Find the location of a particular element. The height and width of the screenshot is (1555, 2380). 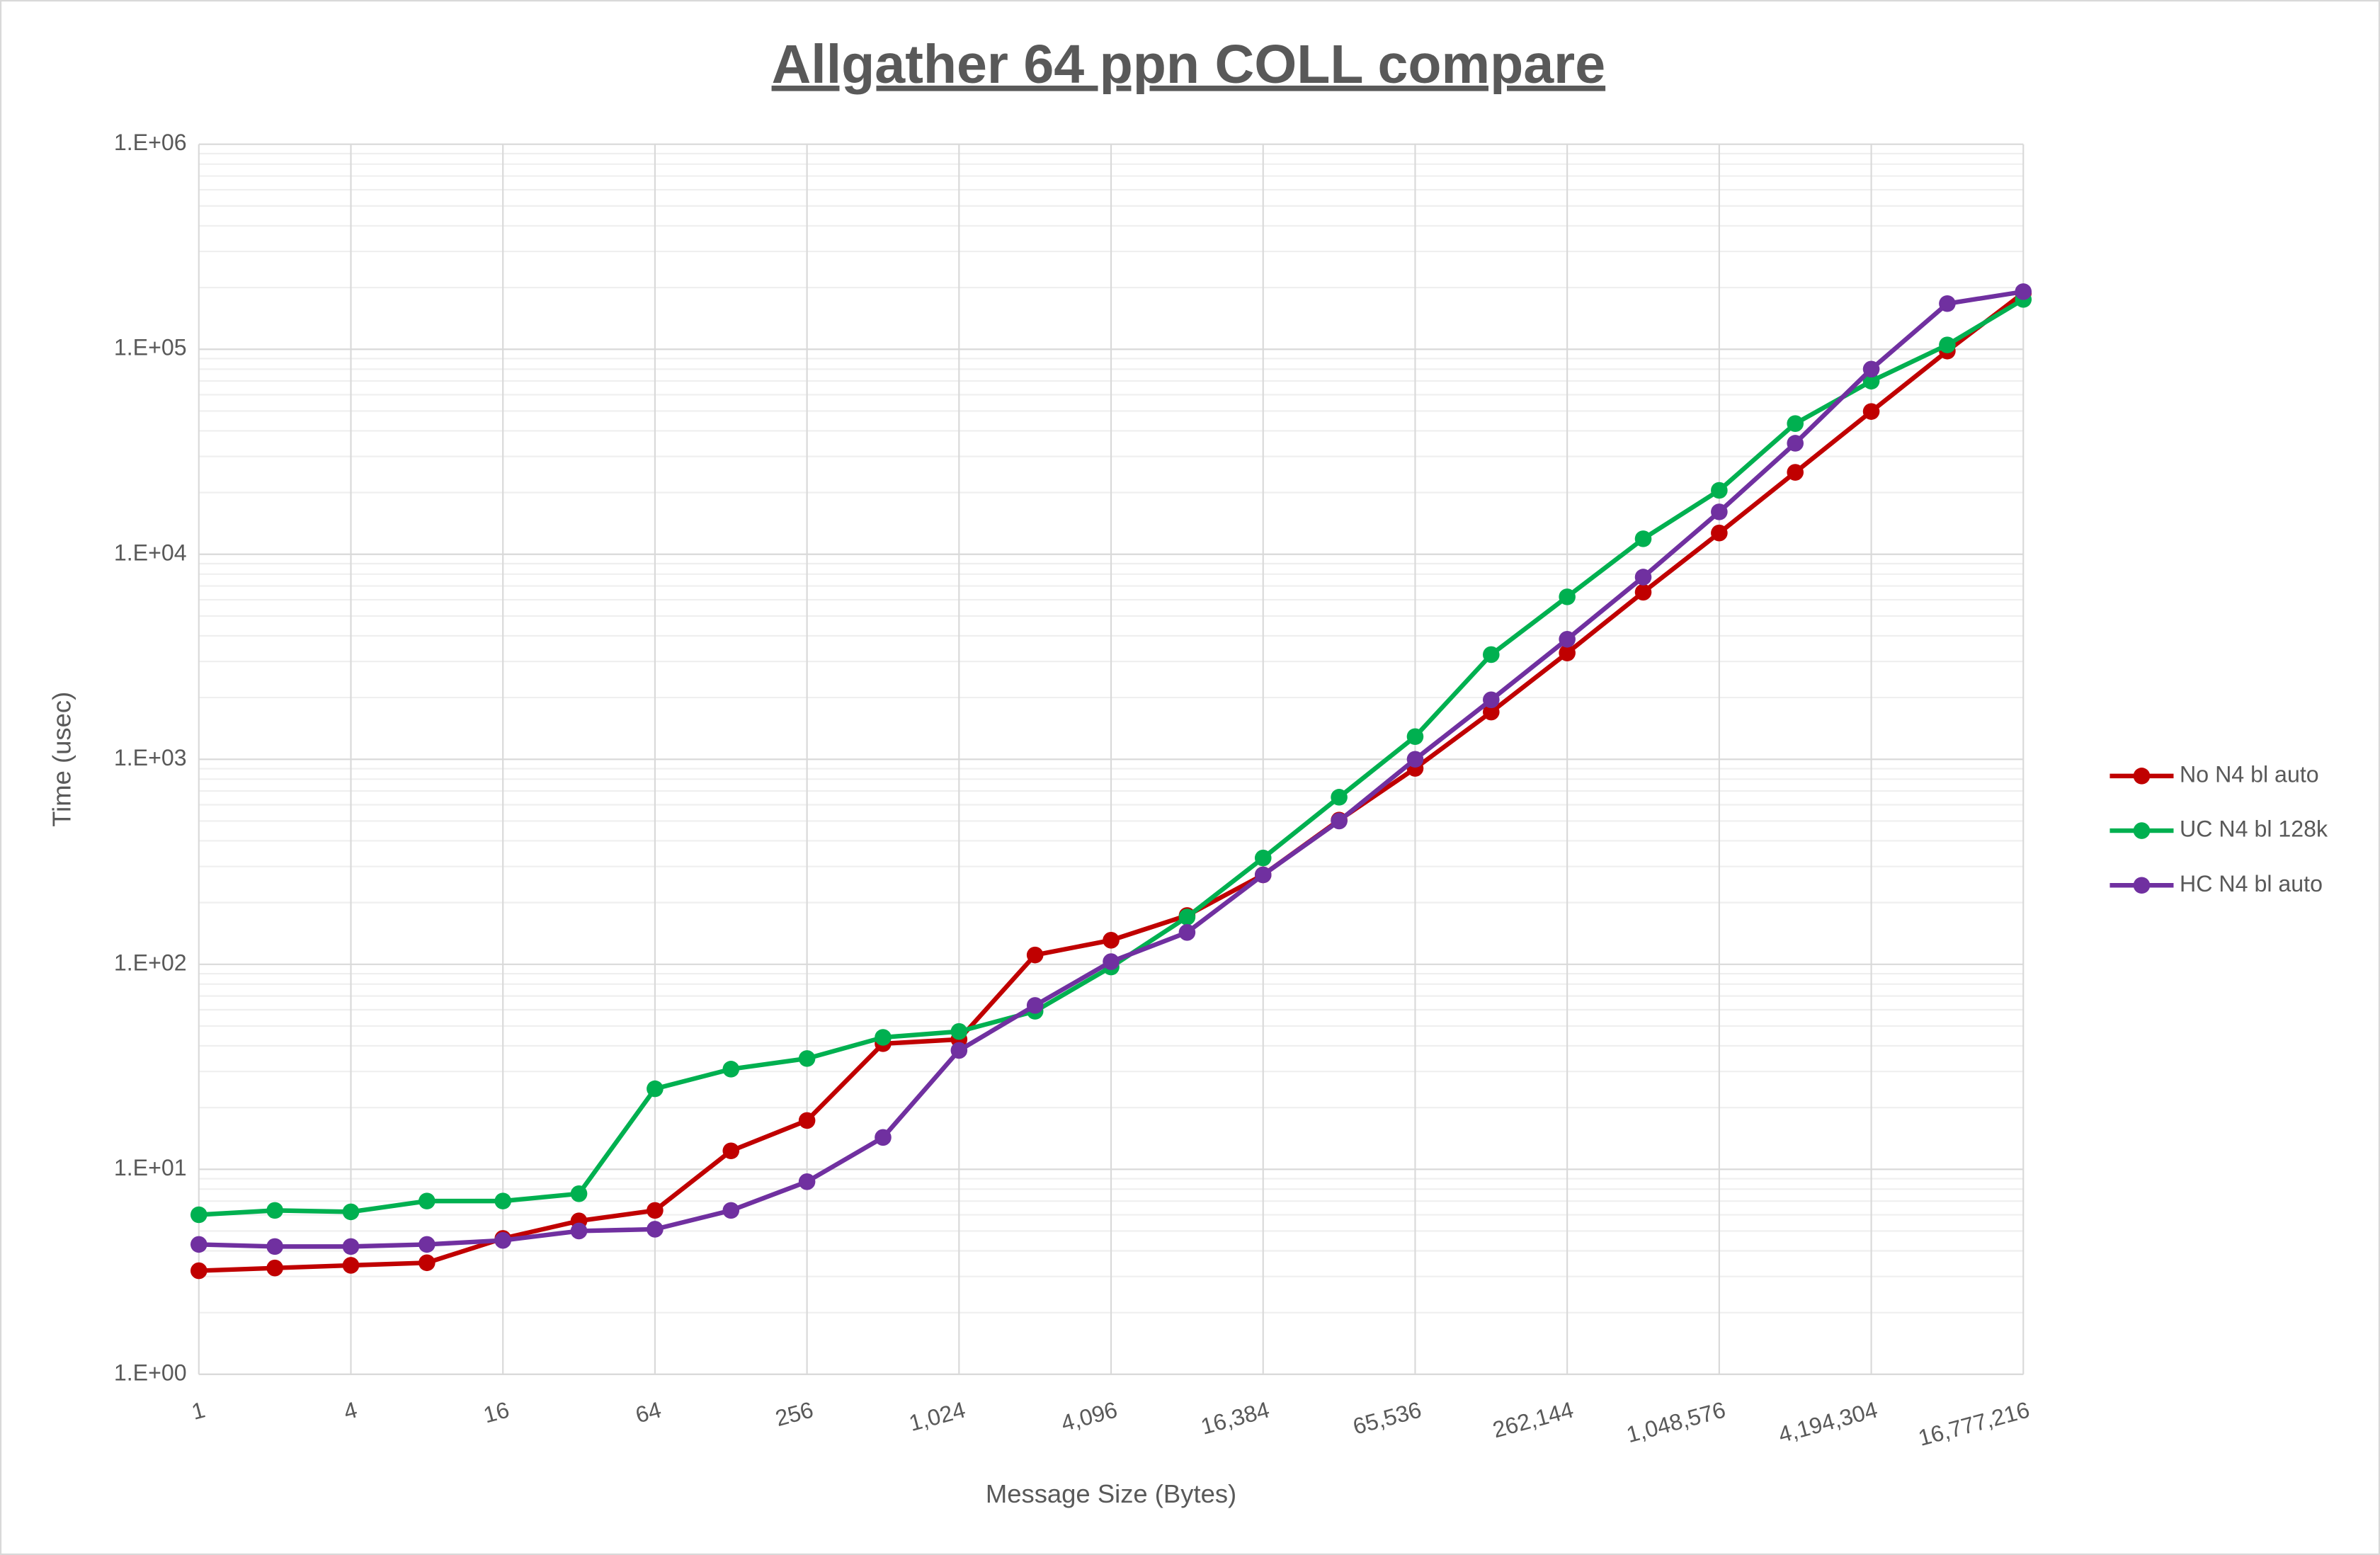

legend: No N4 bl auto UC N4 bl 128k HC N4 bl auto is located at coordinates (2218, 828).